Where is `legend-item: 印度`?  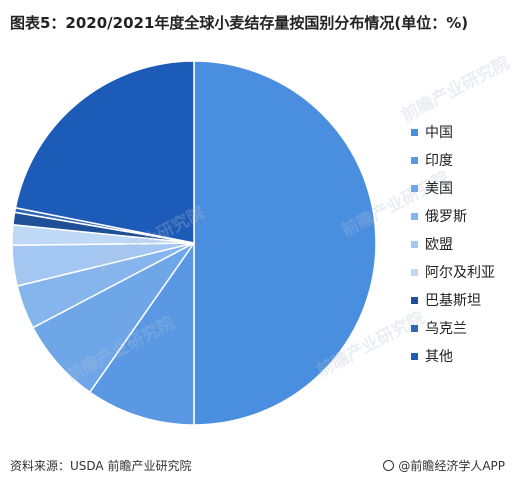 legend-item: 印度 is located at coordinates (453, 160).